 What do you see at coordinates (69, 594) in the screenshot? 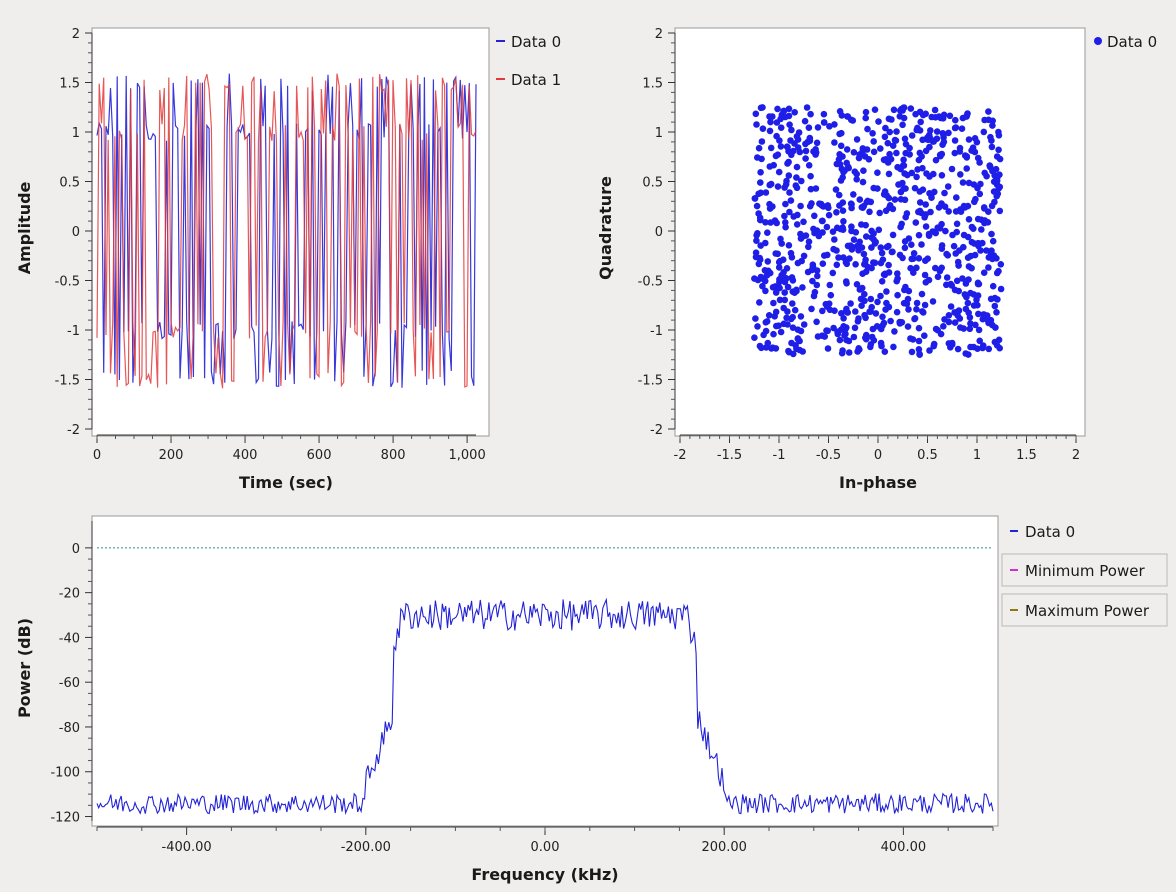
I see `spectrum-y-tick-label: -20` at bounding box center [69, 594].